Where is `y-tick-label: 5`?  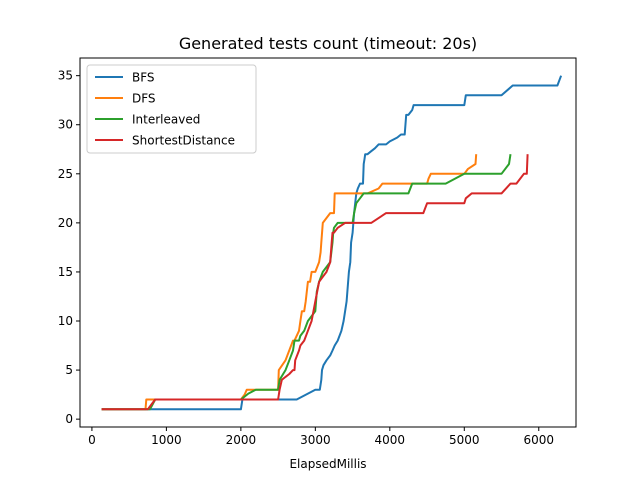
y-tick-label: 5 is located at coordinates (69, 370).